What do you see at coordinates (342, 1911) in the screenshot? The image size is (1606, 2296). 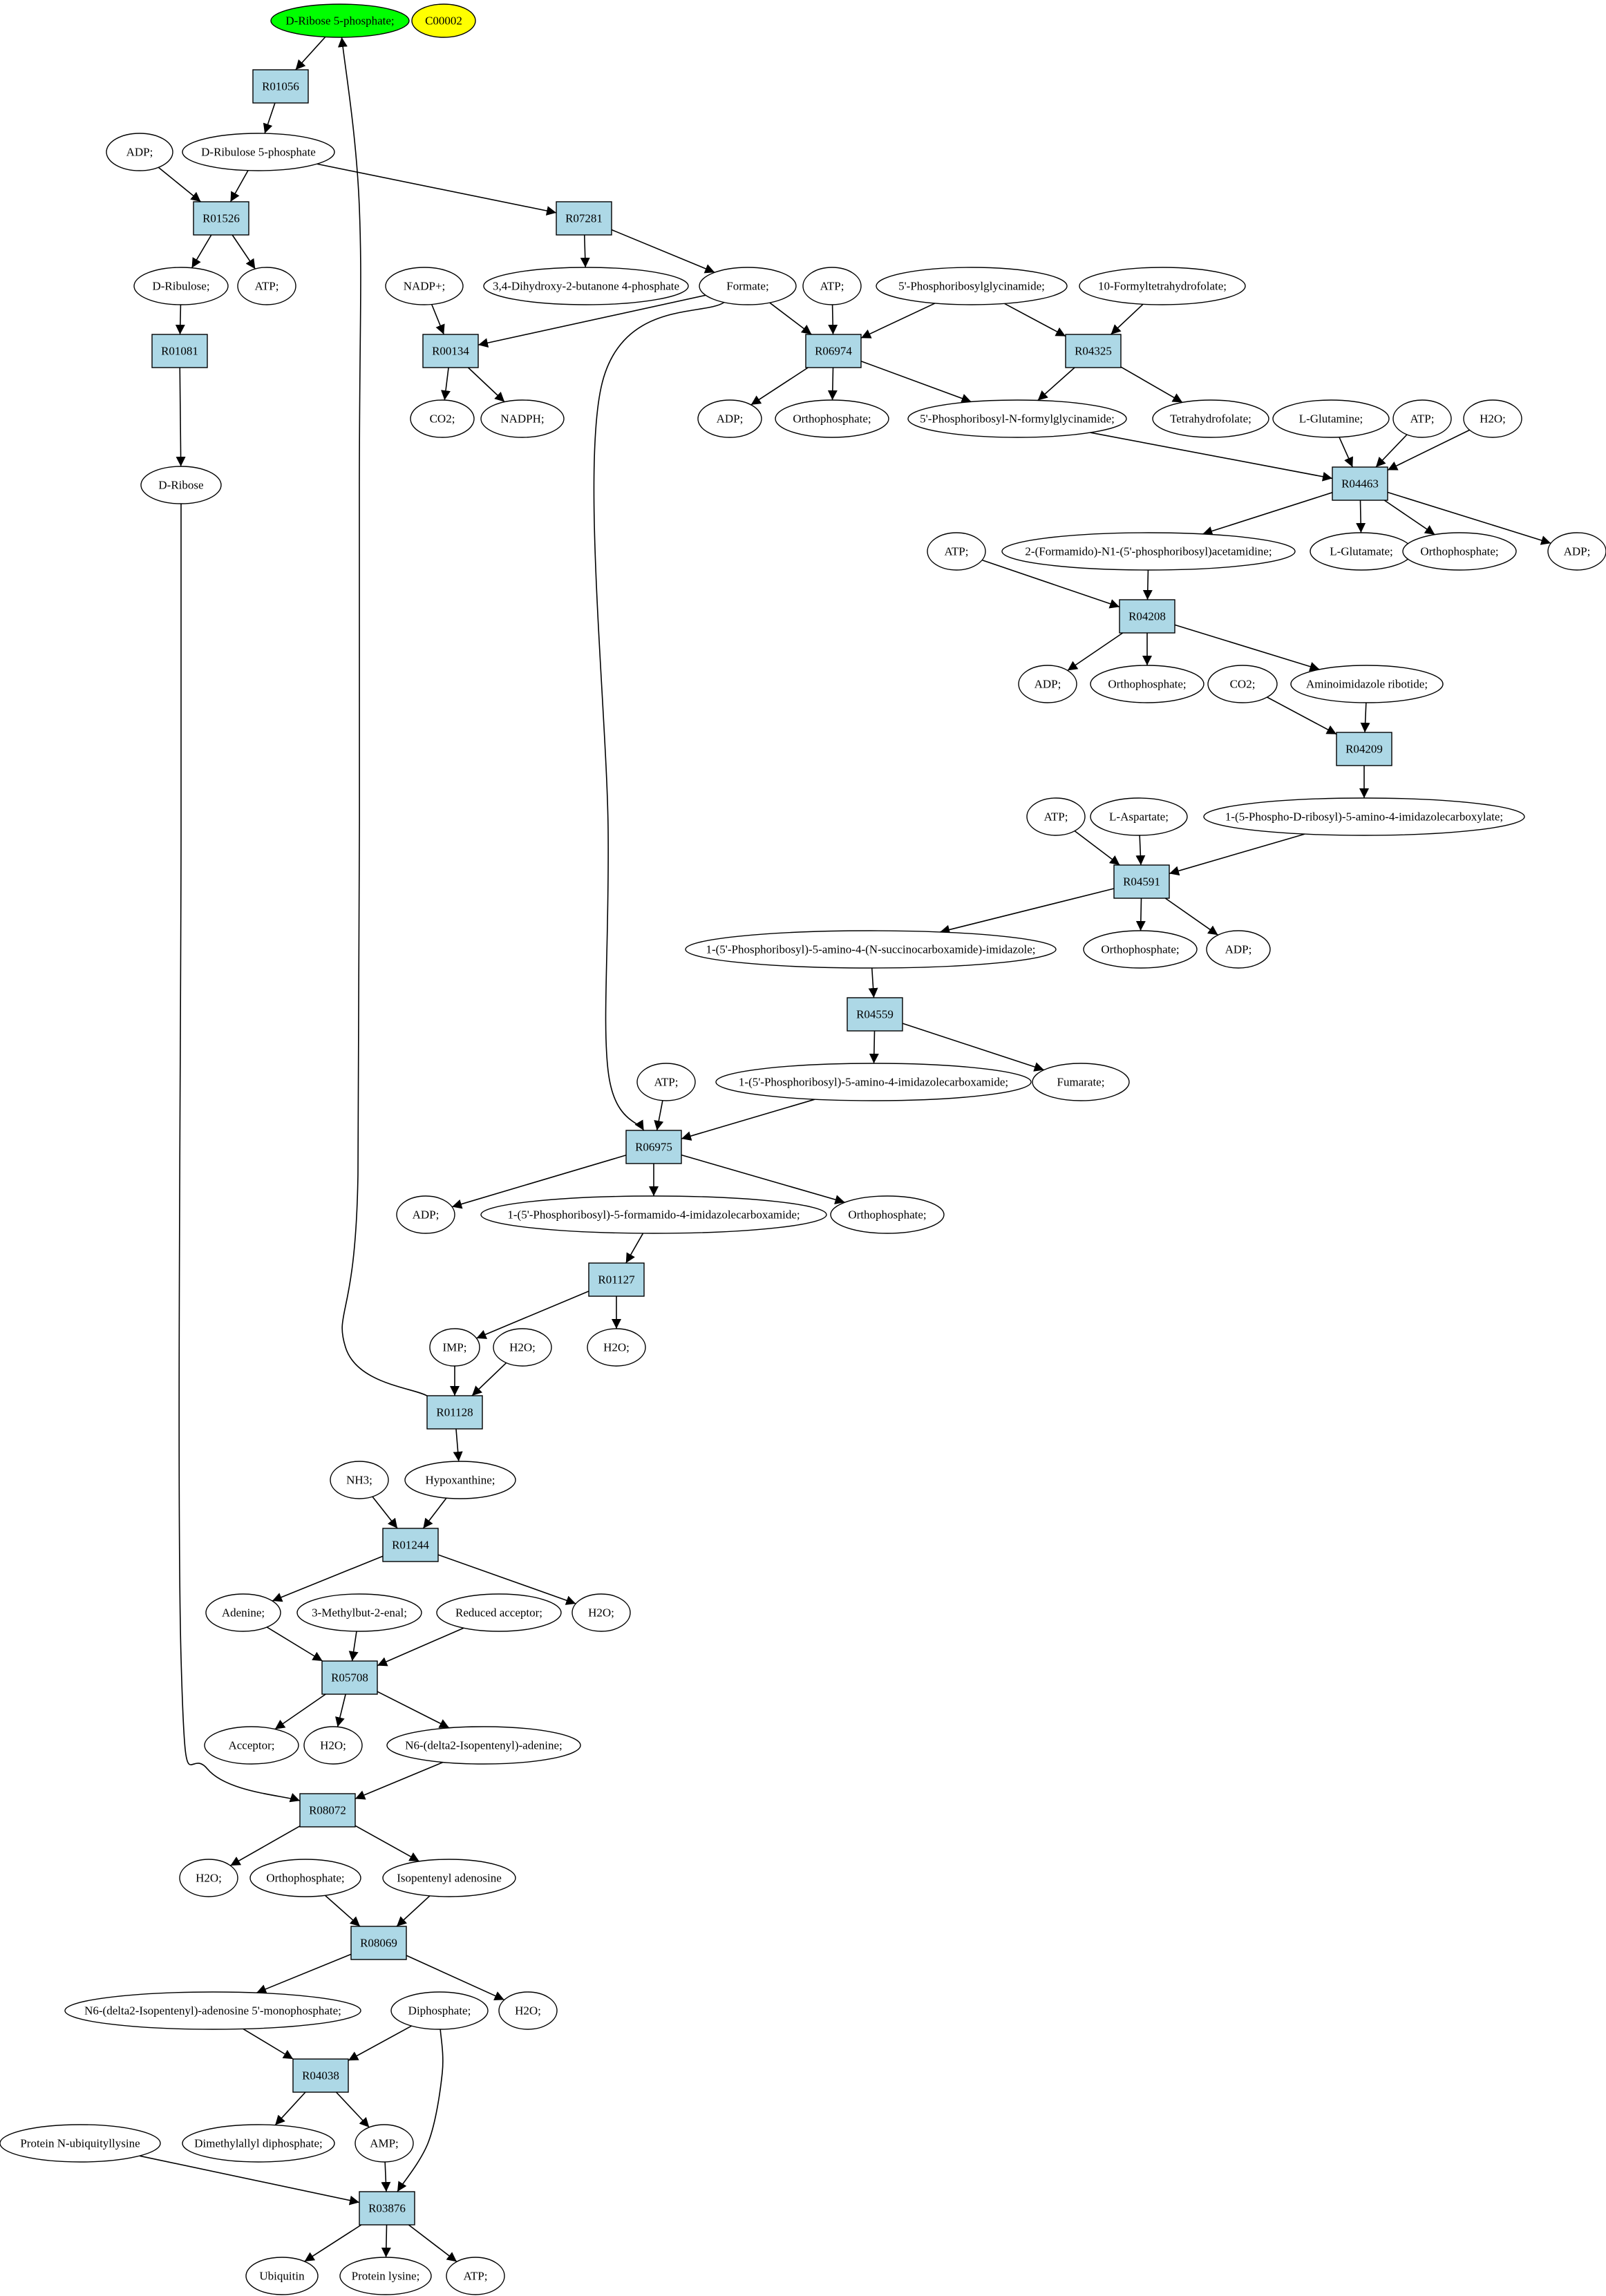 I see `edge-orthophosphate-to-r08069` at bounding box center [342, 1911].